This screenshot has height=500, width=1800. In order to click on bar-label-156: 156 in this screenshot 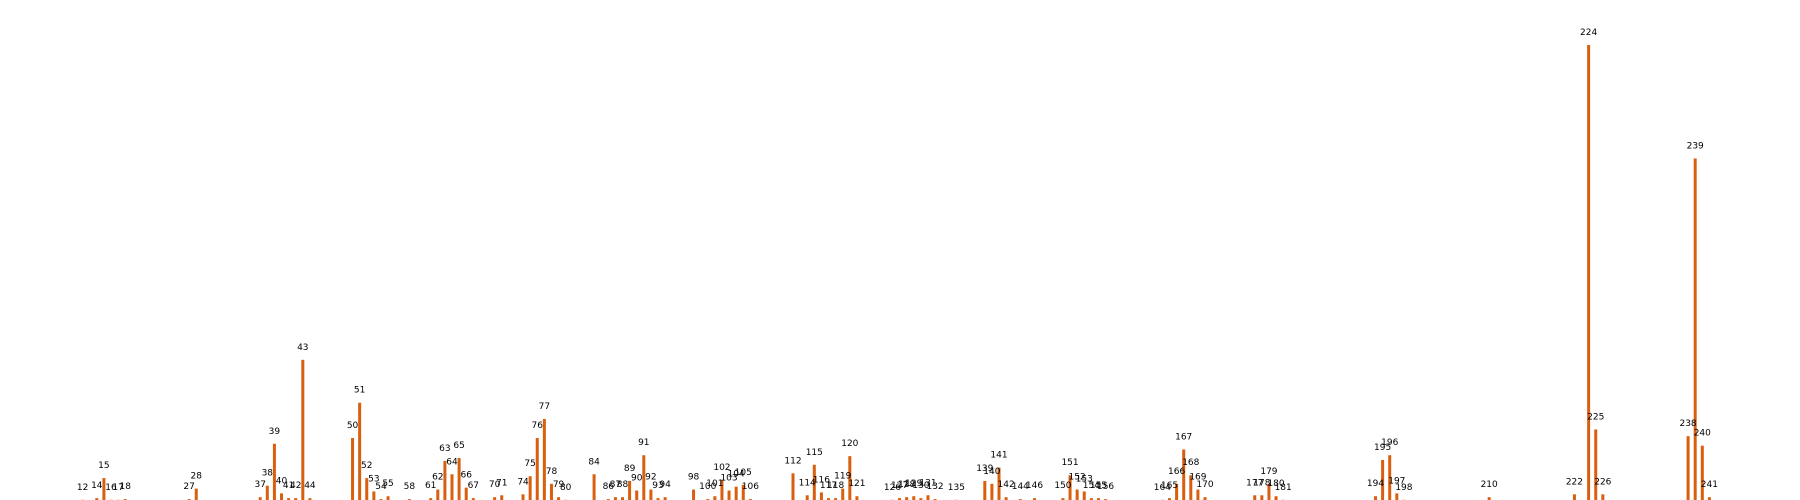, I will do `click(1105, 487)`.